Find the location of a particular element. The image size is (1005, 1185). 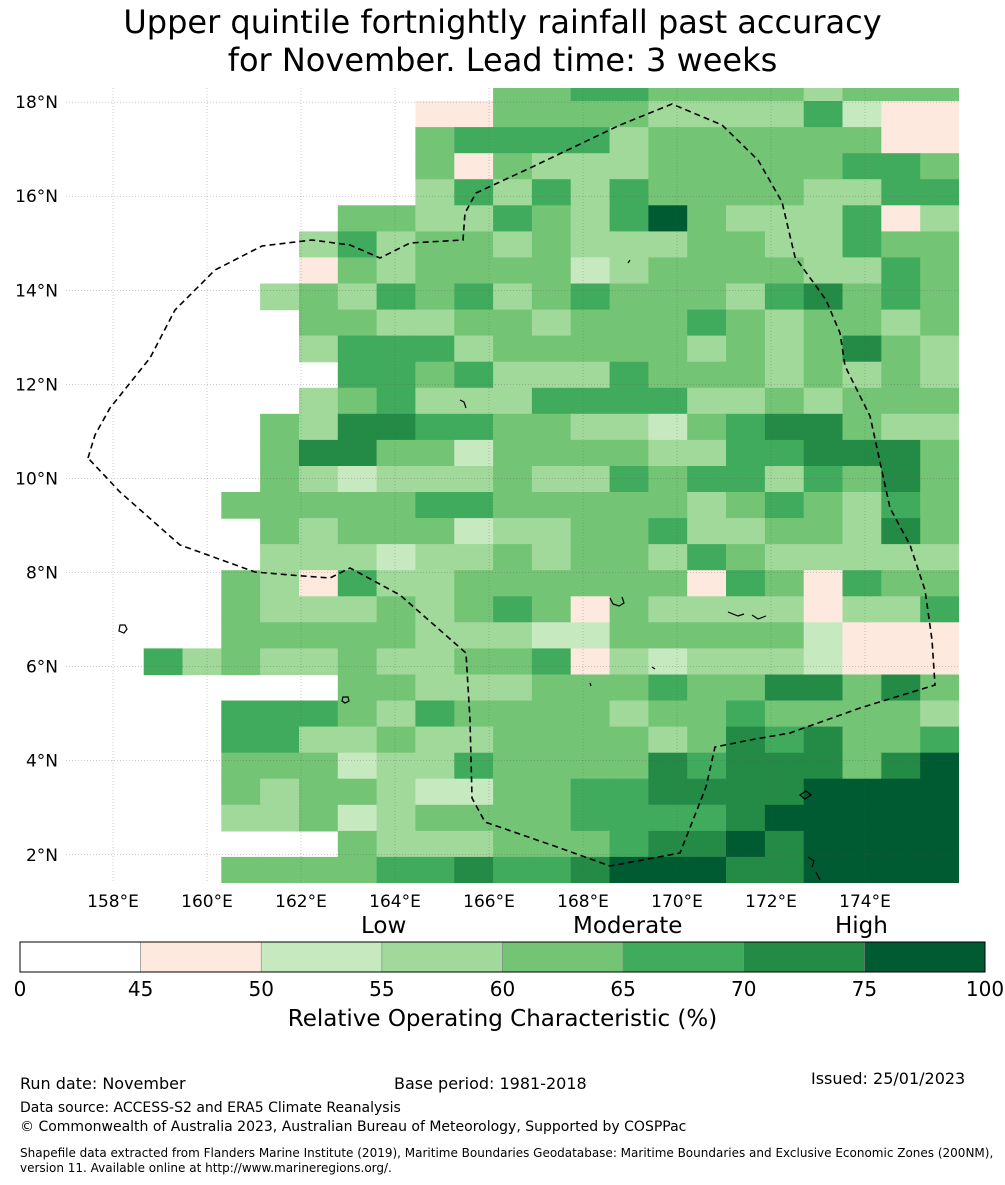

longitude-label: 166°E is located at coordinates (489, 902).